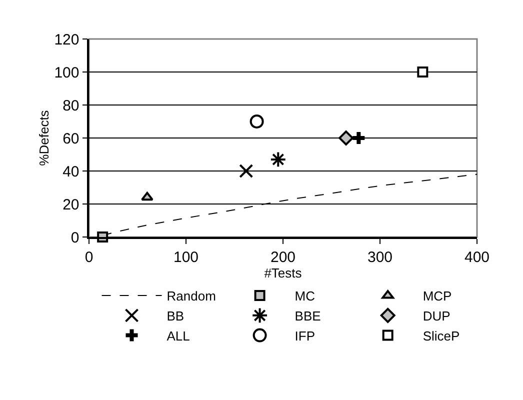 Image resolution: width=523 pixels, height=400 pixels. What do you see at coordinates (67, 39) in the screenshot?
I see `y-tick-label: 120` at bounding box center [67, 39].